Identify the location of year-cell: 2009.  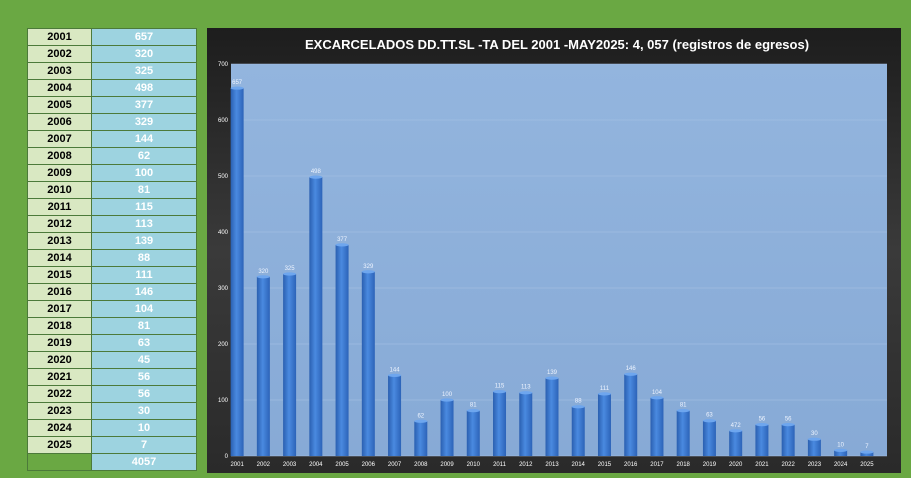
(59, 173).